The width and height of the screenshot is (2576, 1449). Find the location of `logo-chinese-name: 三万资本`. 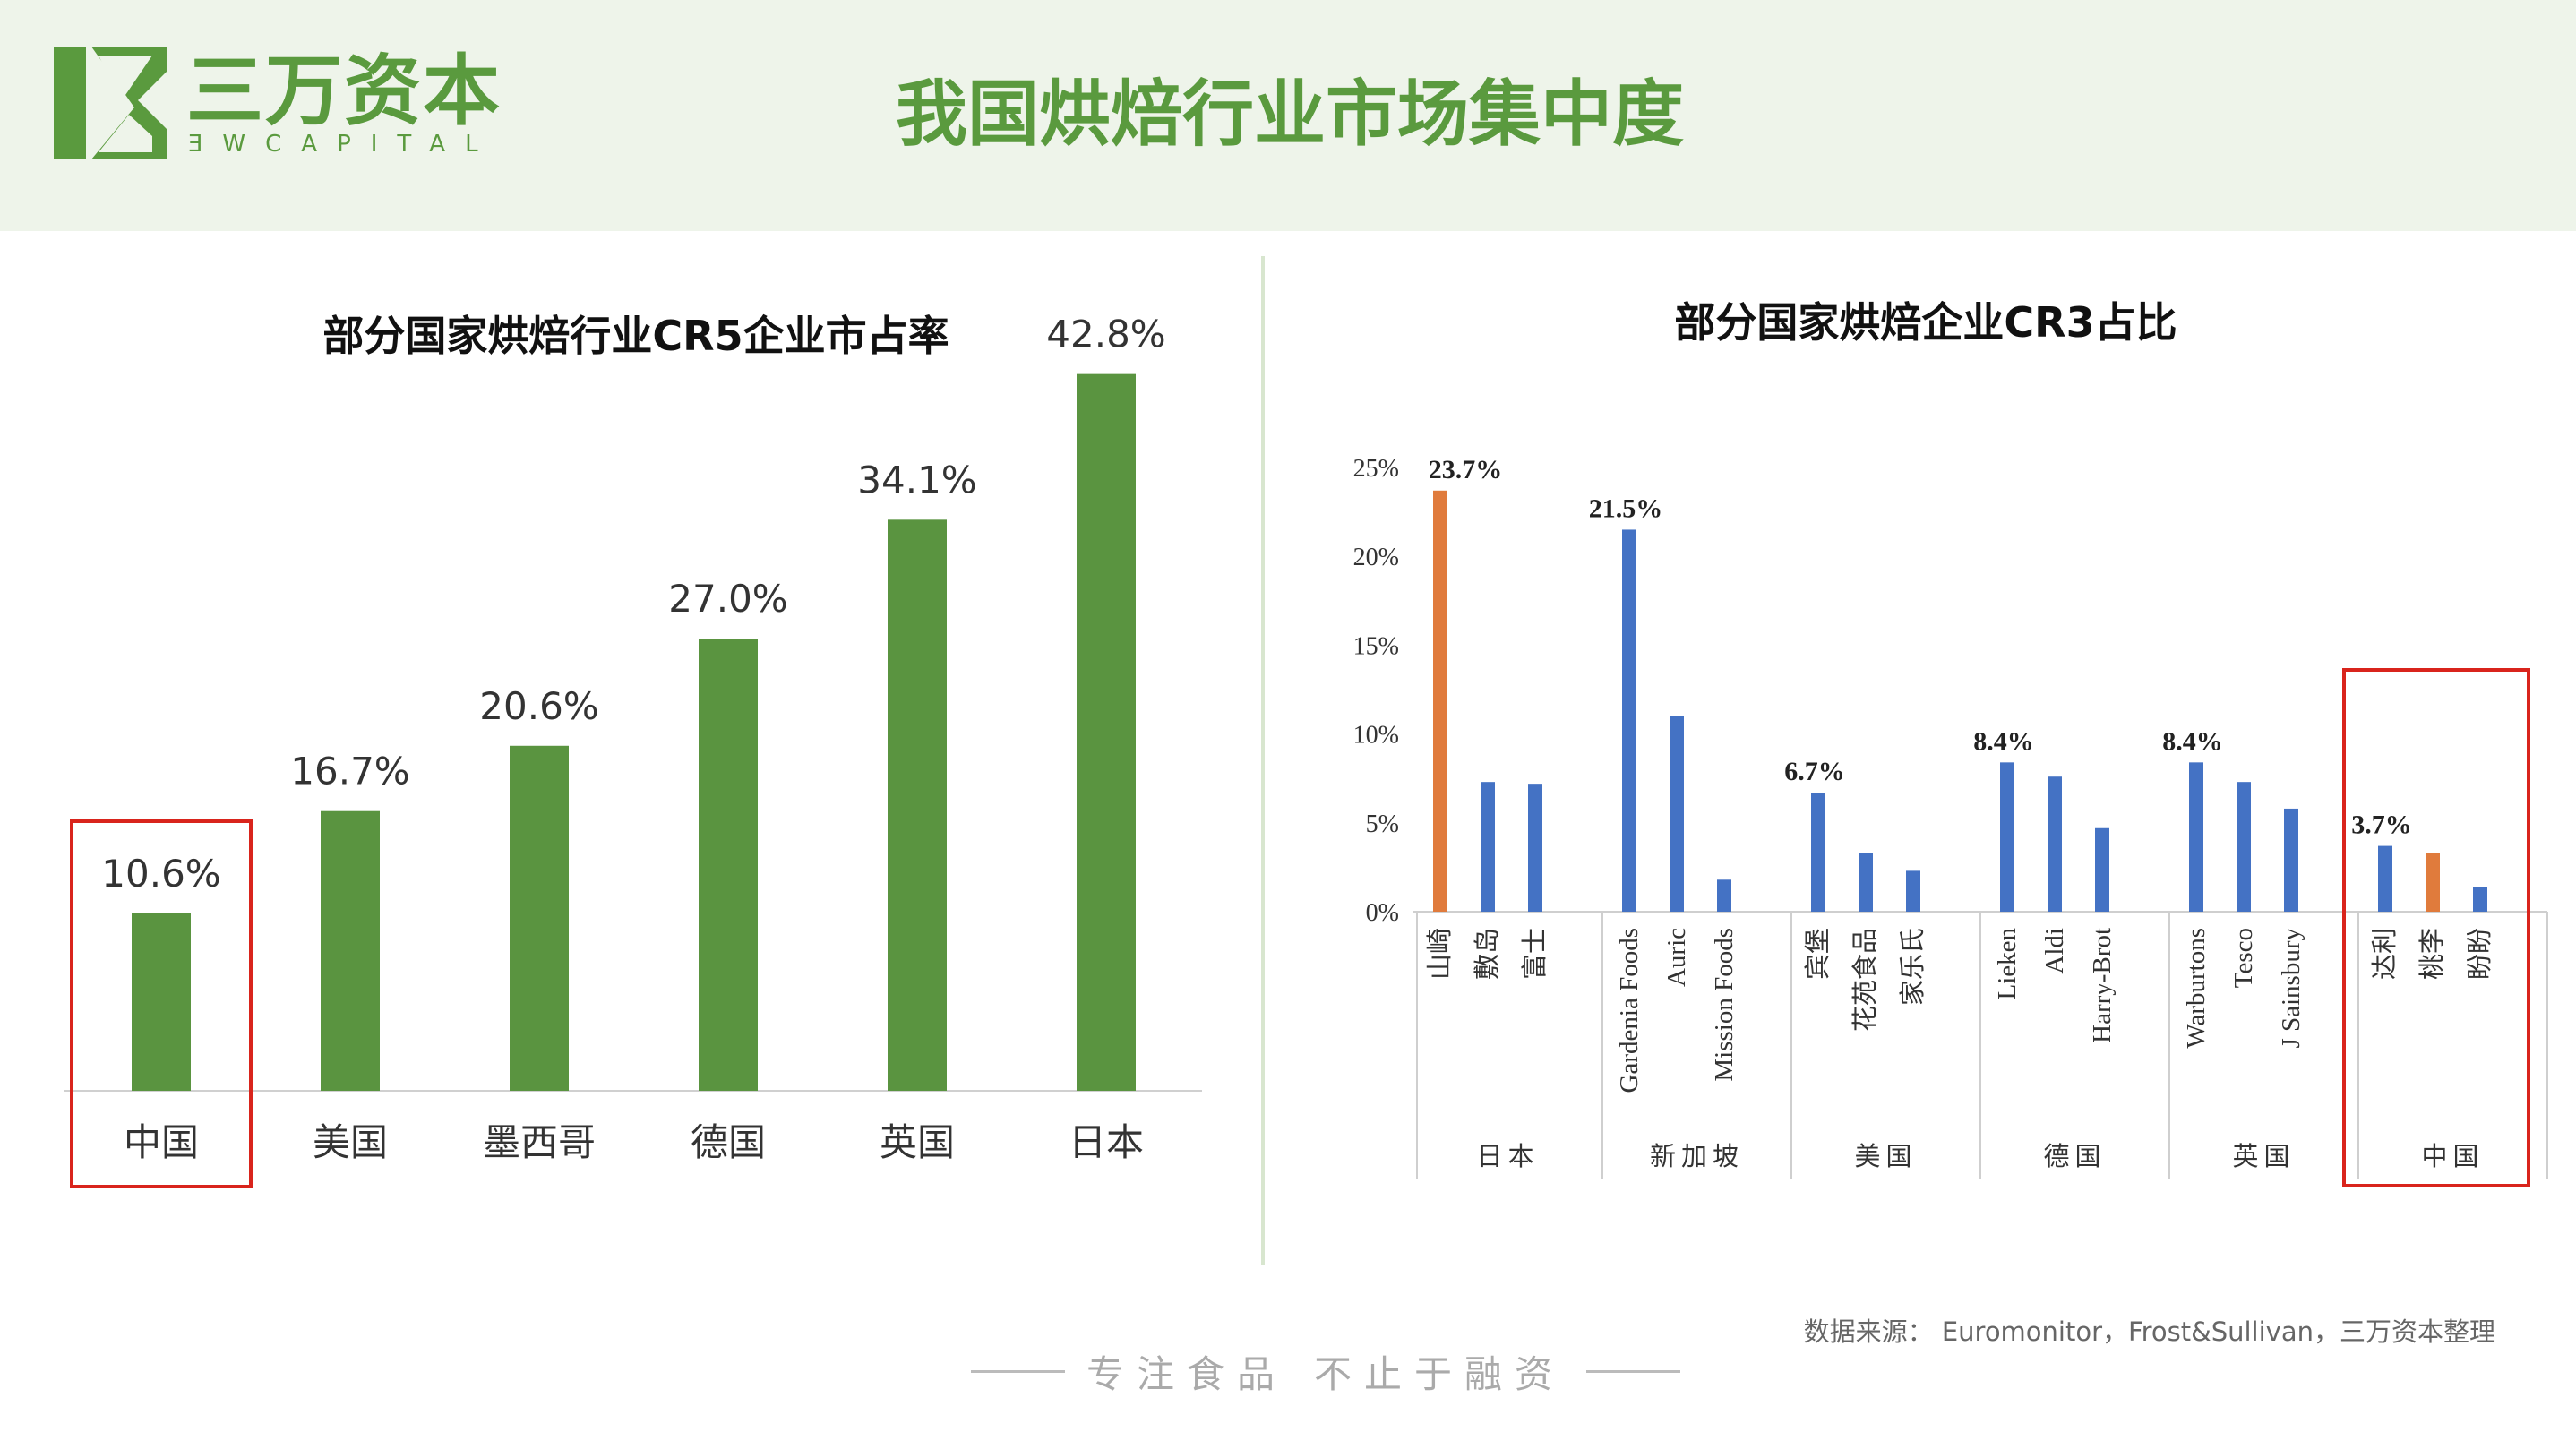

logo-chinese-name: 三万资本 is located at coordinates (344, 91).